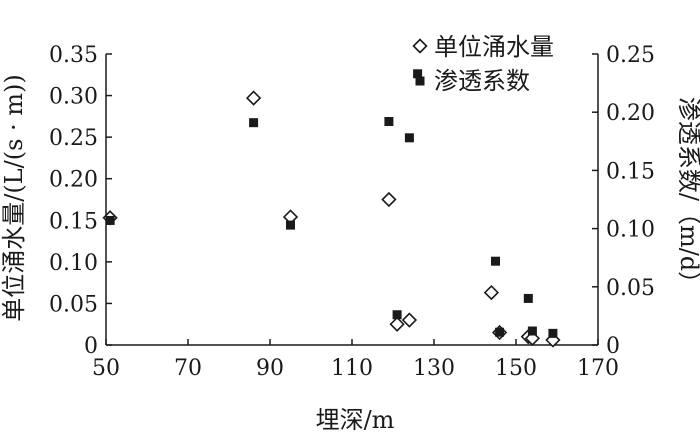 The height and width of the screenshot is (435, 700). What do you see at coordinates (613, 346) in the screenshot?
I see `y-right-tick-label: 0` at bounding box center [613, 346].